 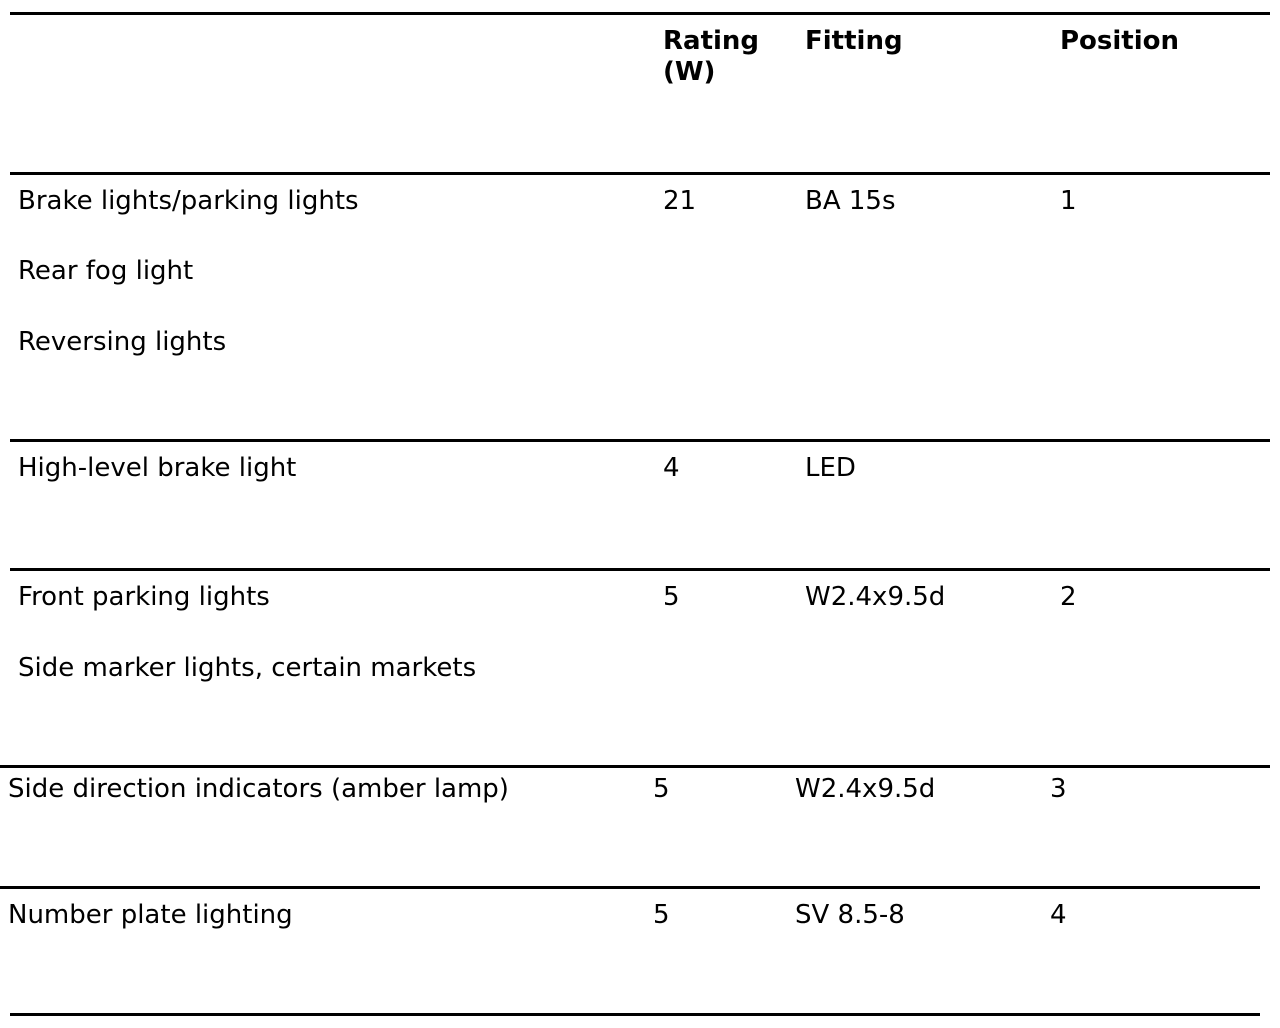 I want to click on row-rating: 21, so click(x=680, y=201).